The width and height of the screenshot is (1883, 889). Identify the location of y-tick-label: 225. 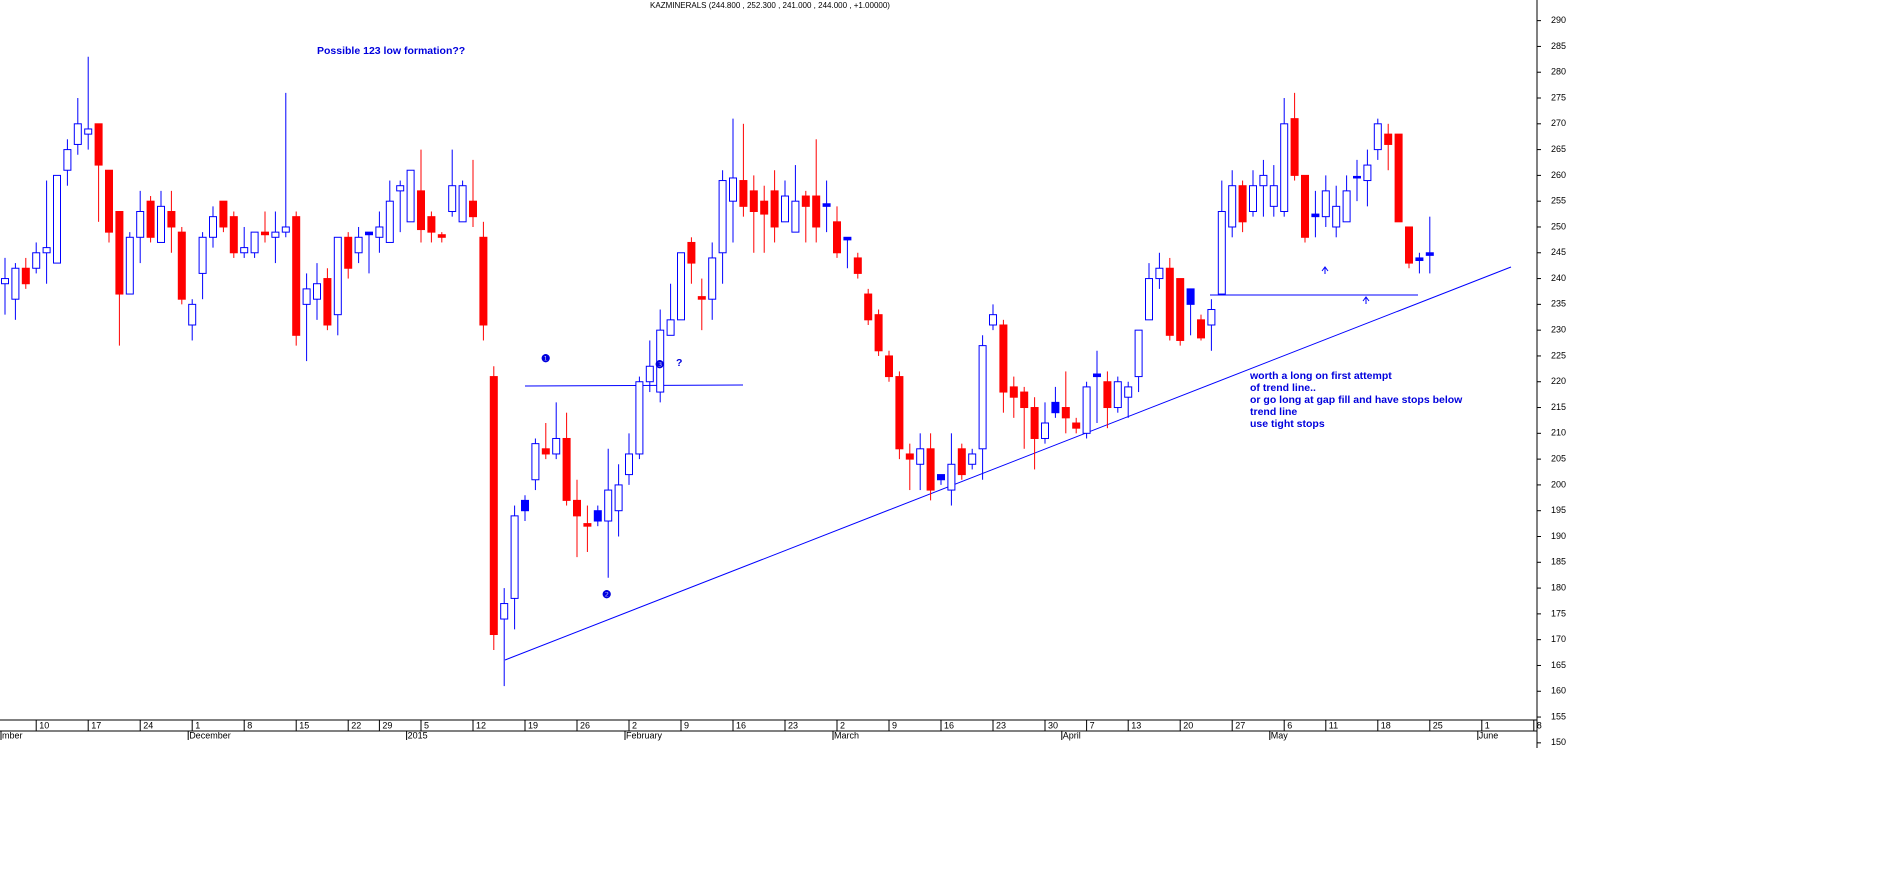
(1558, 355).